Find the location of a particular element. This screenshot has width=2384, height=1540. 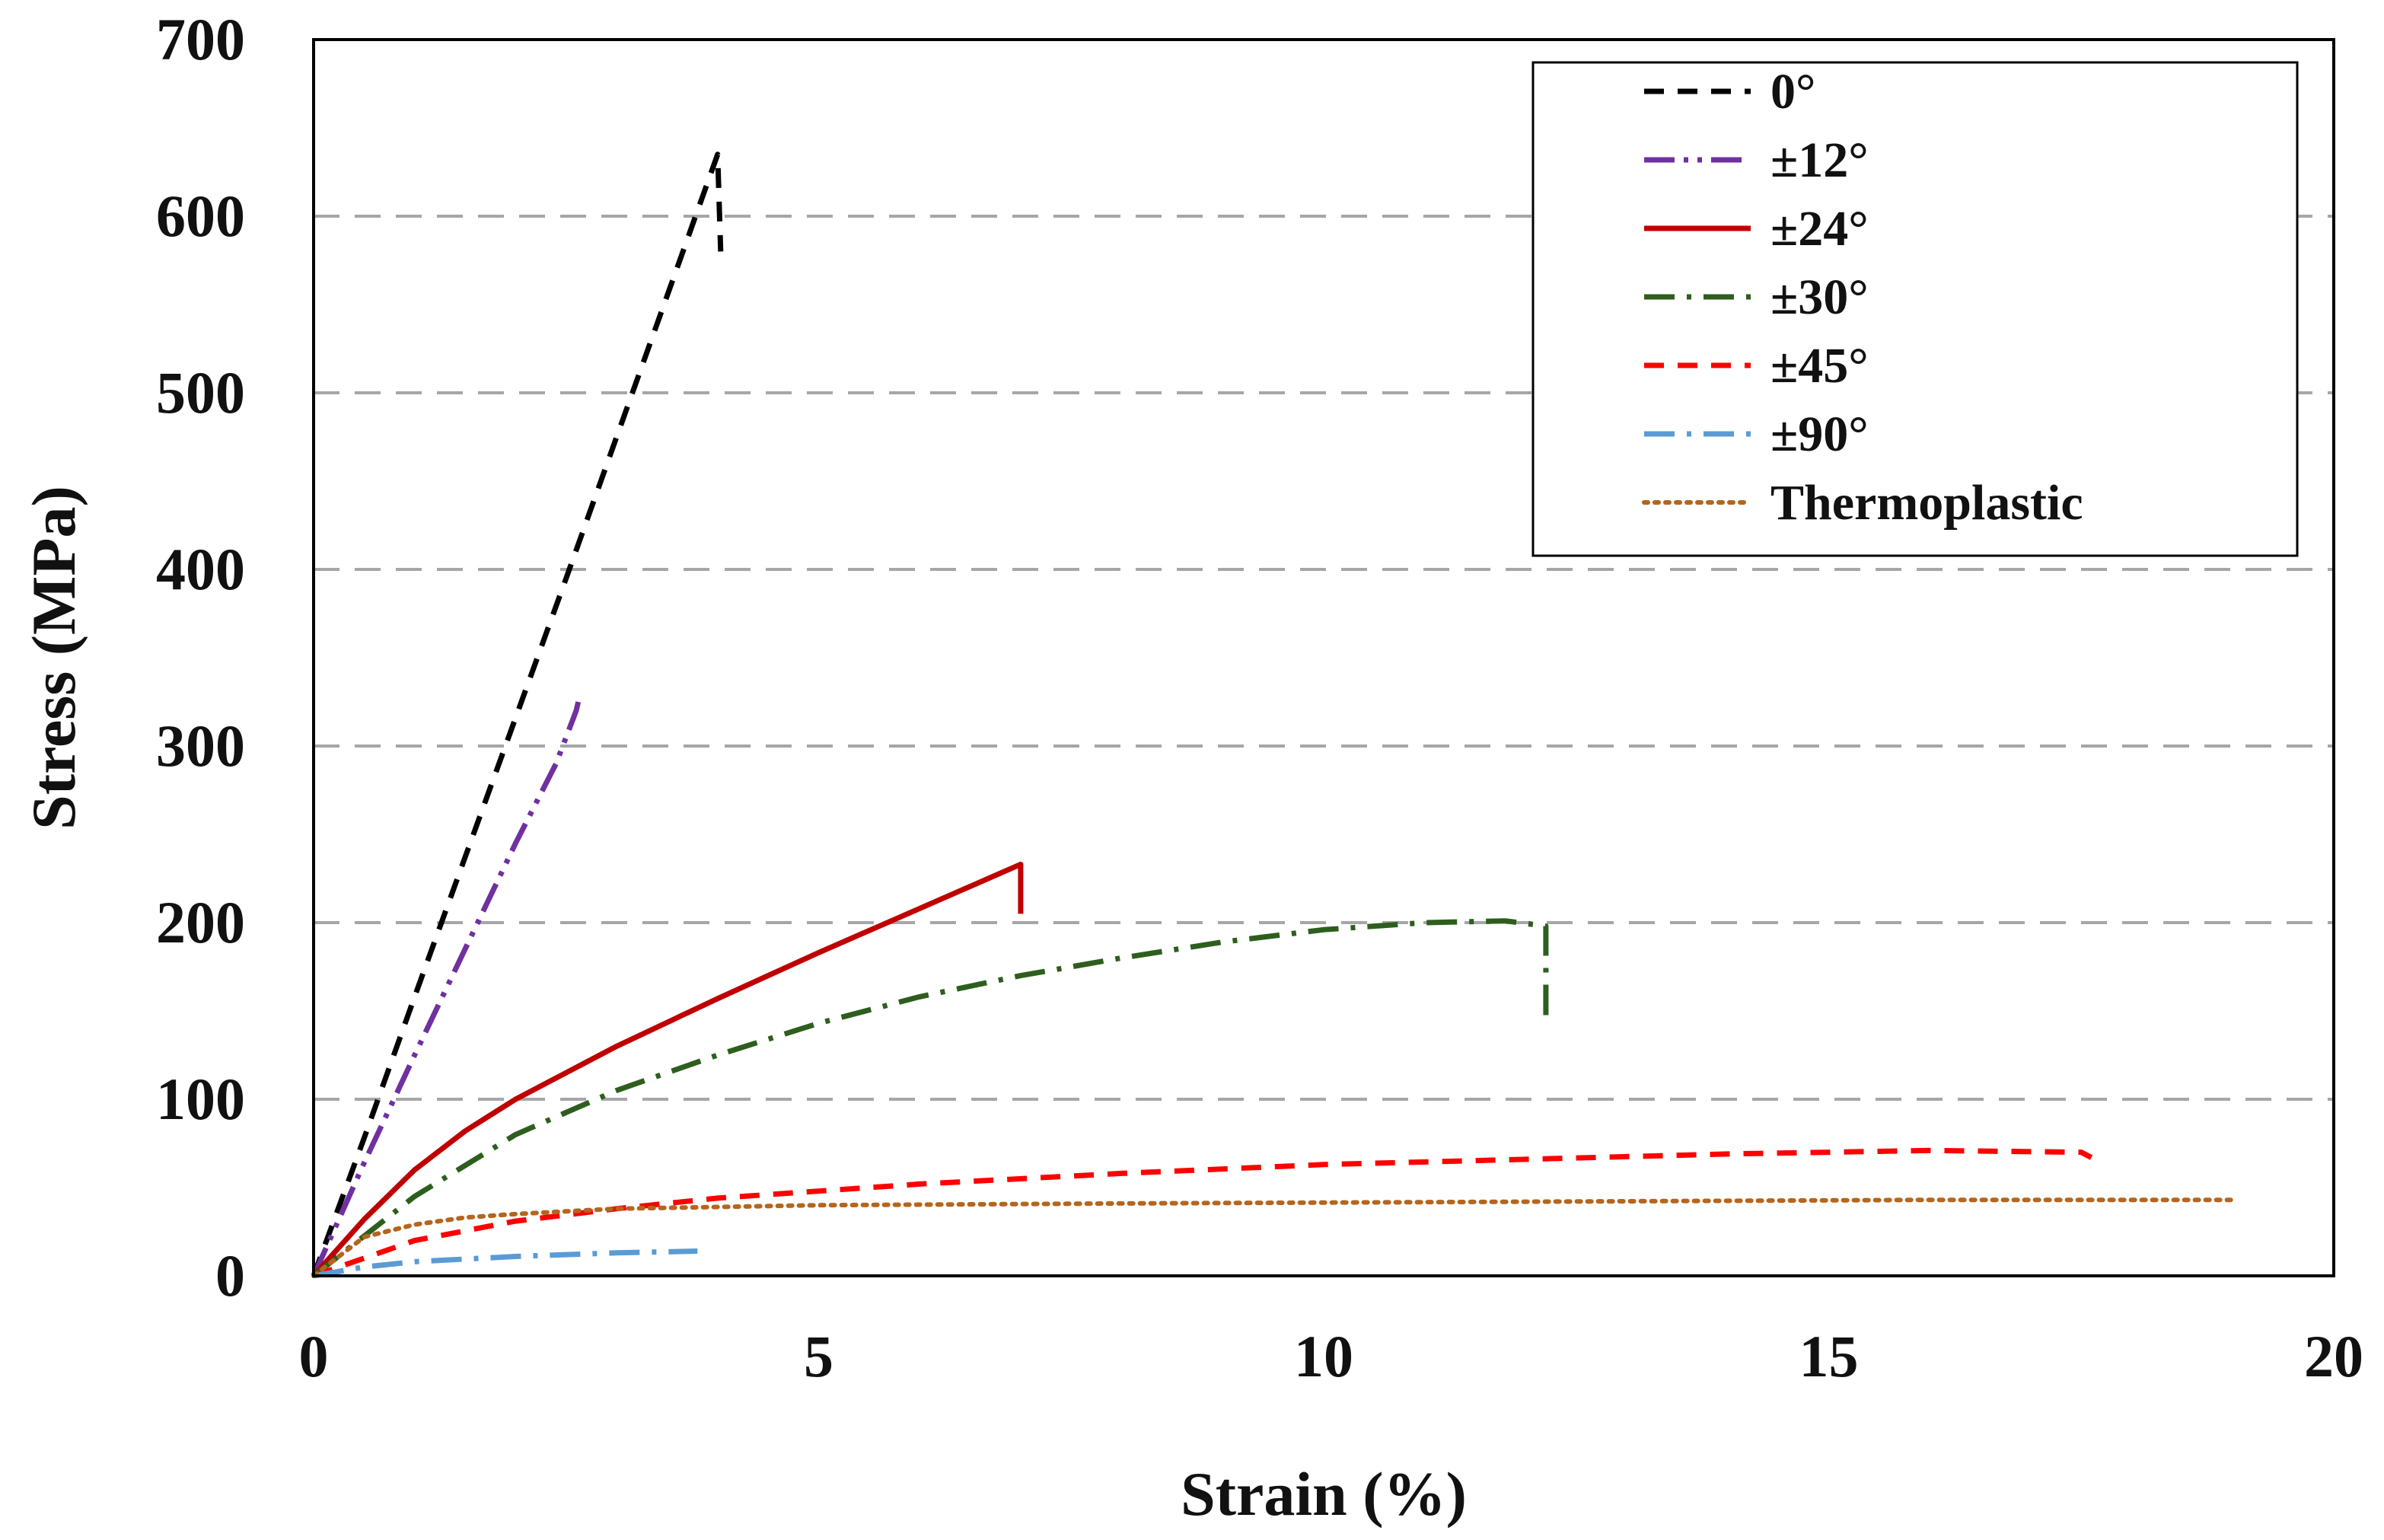

y-tick-label: 100 is located at coordinates (200, 1099).